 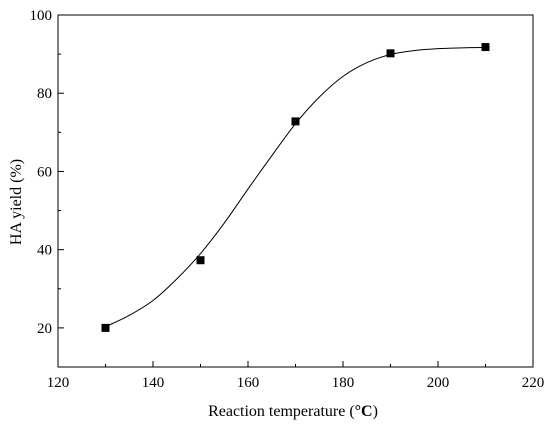 I want to click on x-axis-title-close: ), so click(x=375, y=411).